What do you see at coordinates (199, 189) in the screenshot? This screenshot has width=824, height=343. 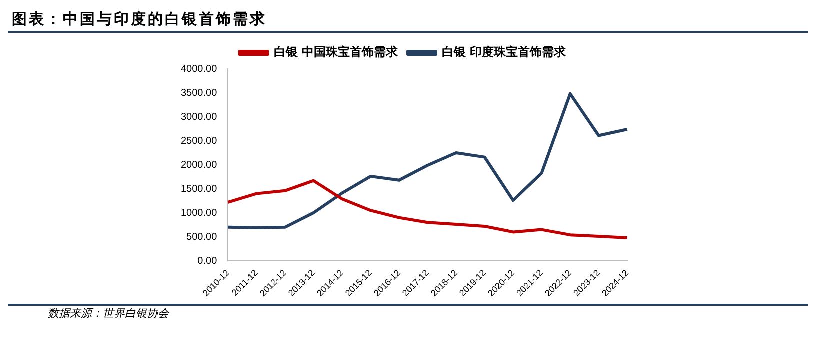 I see `y-tick-label: 1500.00` at bounding box center [199, 189].